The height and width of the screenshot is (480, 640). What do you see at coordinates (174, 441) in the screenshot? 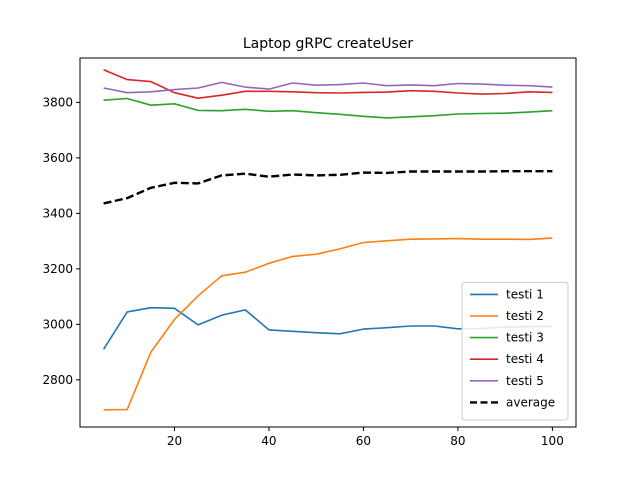
I see `x-tick-label: 20` at bounding box center [174, 441].